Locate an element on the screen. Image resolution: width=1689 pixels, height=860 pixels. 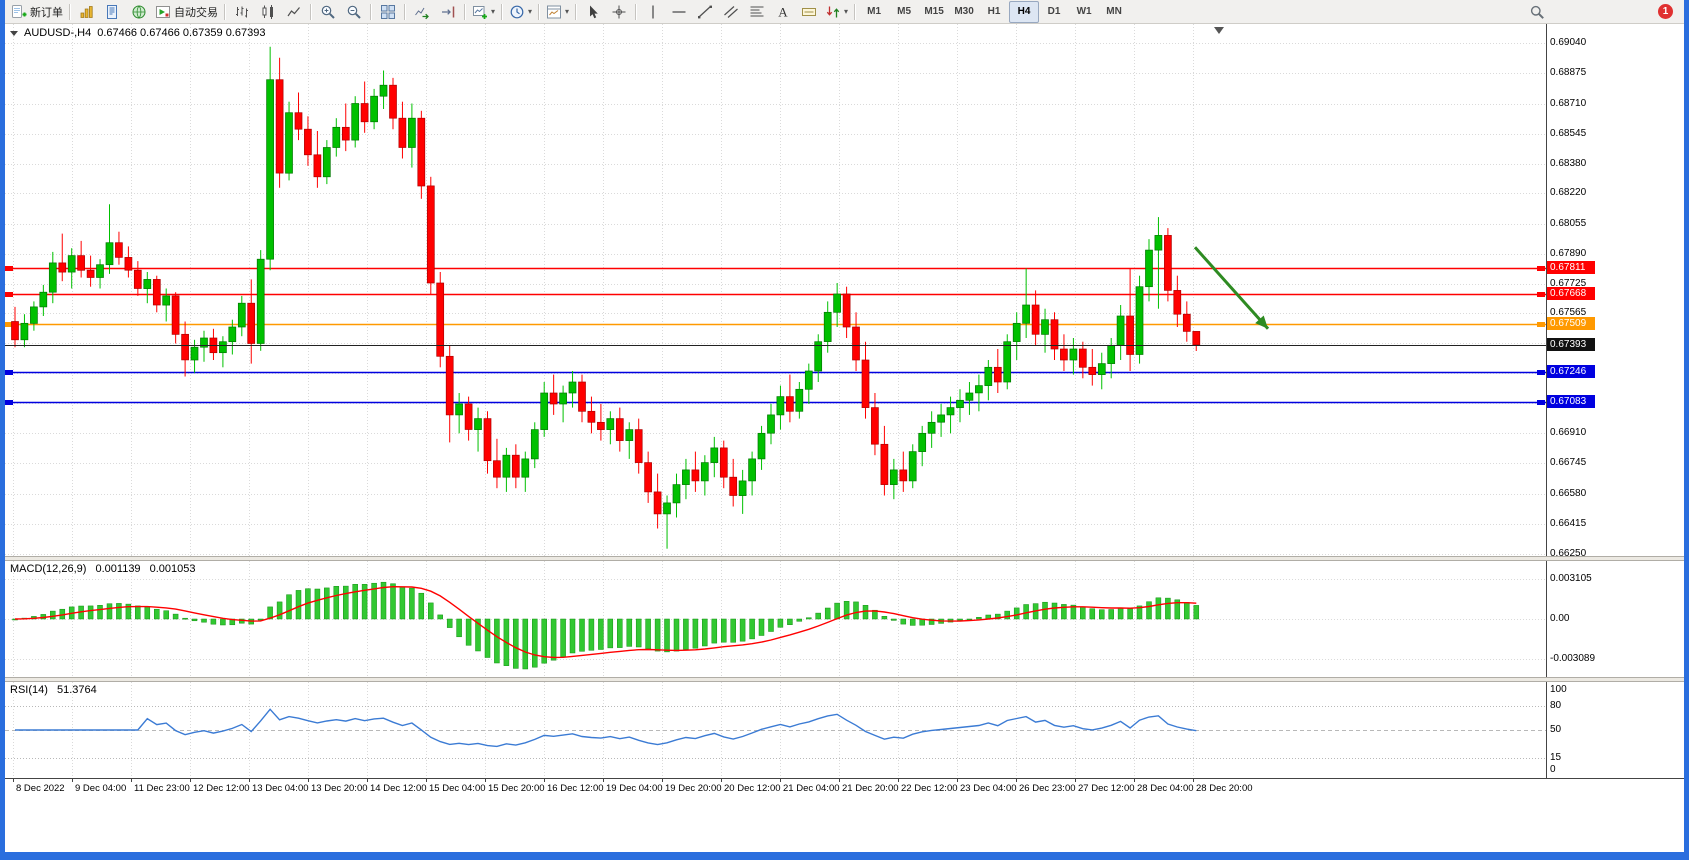
tf-h4-button: H4 is located at coordinates (1024, 11).